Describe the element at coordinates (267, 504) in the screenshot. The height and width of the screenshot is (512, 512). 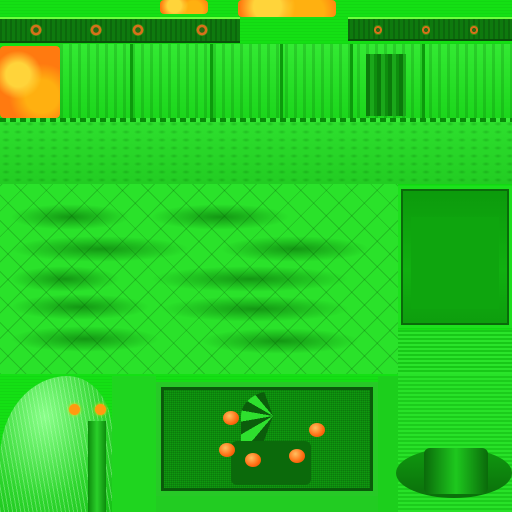
I see `machine-base` at that location.